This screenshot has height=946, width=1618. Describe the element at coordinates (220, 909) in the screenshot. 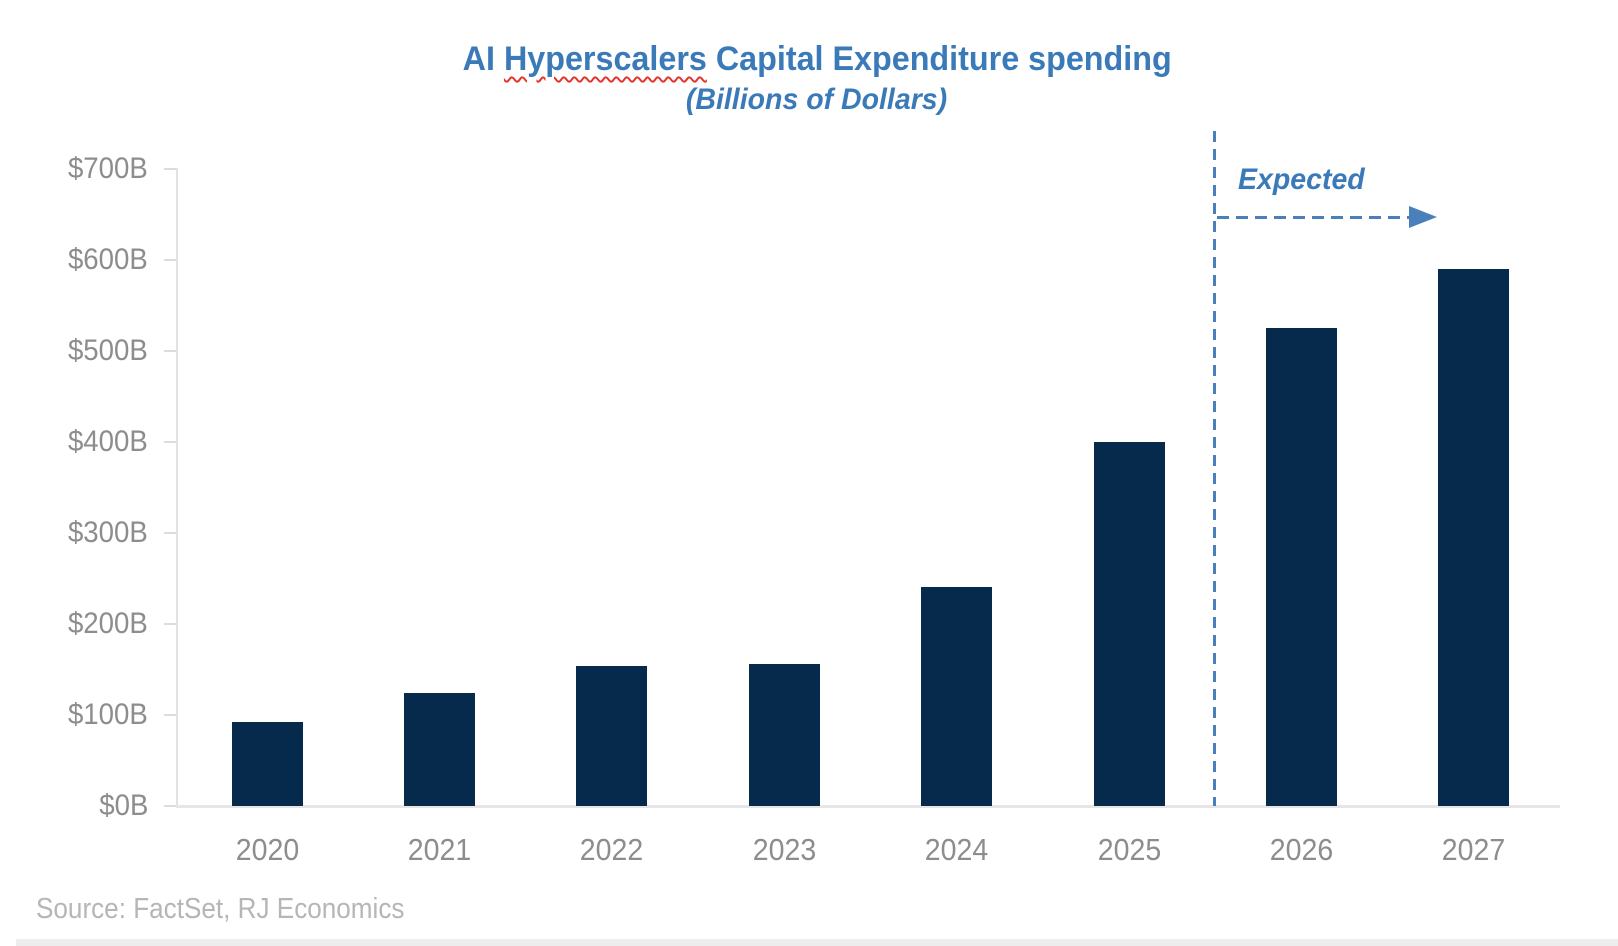

I see `source-note: Source: FactSet, RJ Economics` at that location.